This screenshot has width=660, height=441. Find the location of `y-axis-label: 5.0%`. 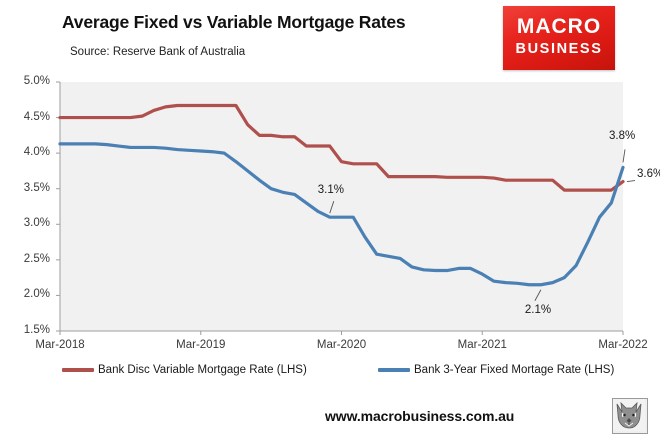

y-axis-label: 5.0% is located at coordinates (36, 81).